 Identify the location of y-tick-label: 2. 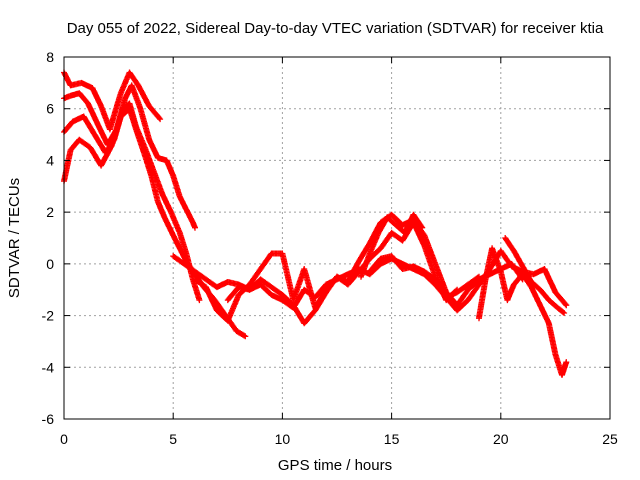
(50, 212).